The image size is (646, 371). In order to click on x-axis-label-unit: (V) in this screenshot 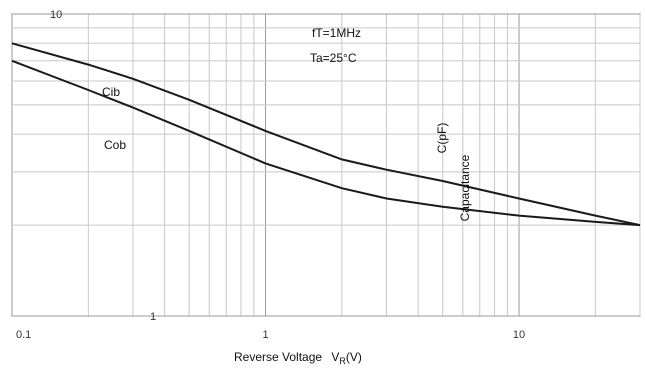, I will do `click(354, 357)`.